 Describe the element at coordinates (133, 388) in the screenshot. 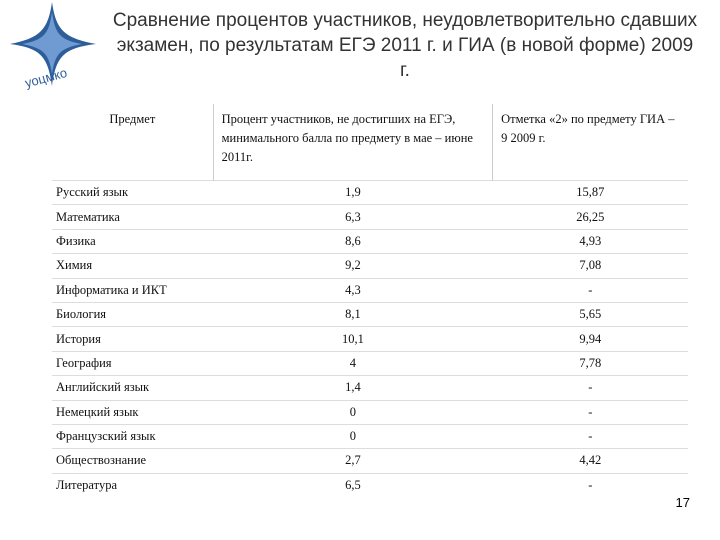

I see `table-cell: Английский язык` at that location.